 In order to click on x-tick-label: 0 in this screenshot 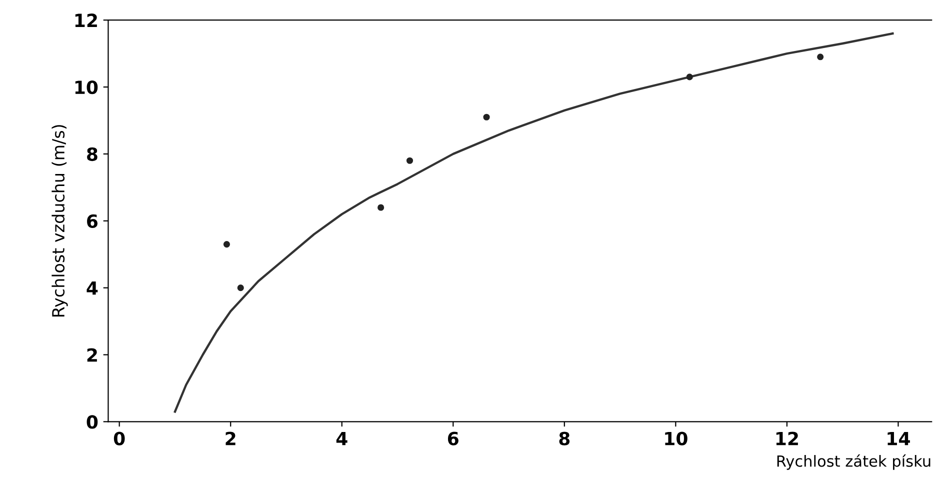, I will do `click(119, 439)`.